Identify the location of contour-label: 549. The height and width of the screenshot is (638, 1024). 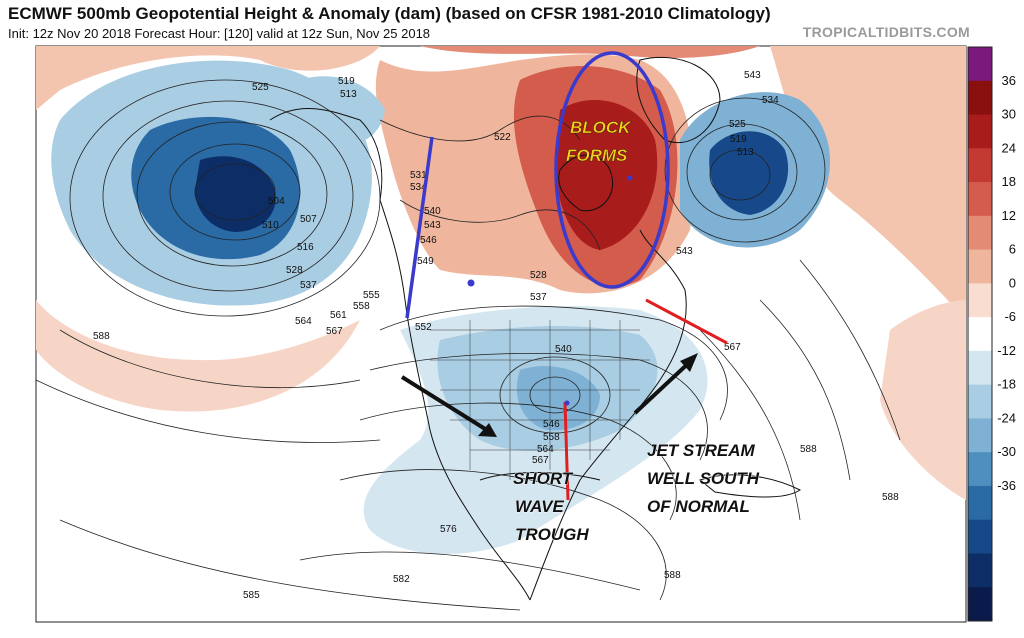
(425, 261).